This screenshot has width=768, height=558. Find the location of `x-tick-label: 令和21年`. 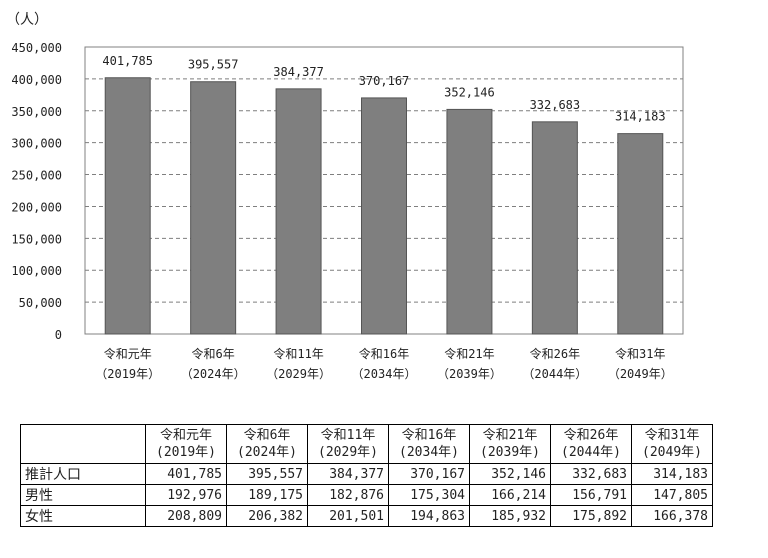

x-tick-label: 令和21年 is located at coordinates (469, 353).